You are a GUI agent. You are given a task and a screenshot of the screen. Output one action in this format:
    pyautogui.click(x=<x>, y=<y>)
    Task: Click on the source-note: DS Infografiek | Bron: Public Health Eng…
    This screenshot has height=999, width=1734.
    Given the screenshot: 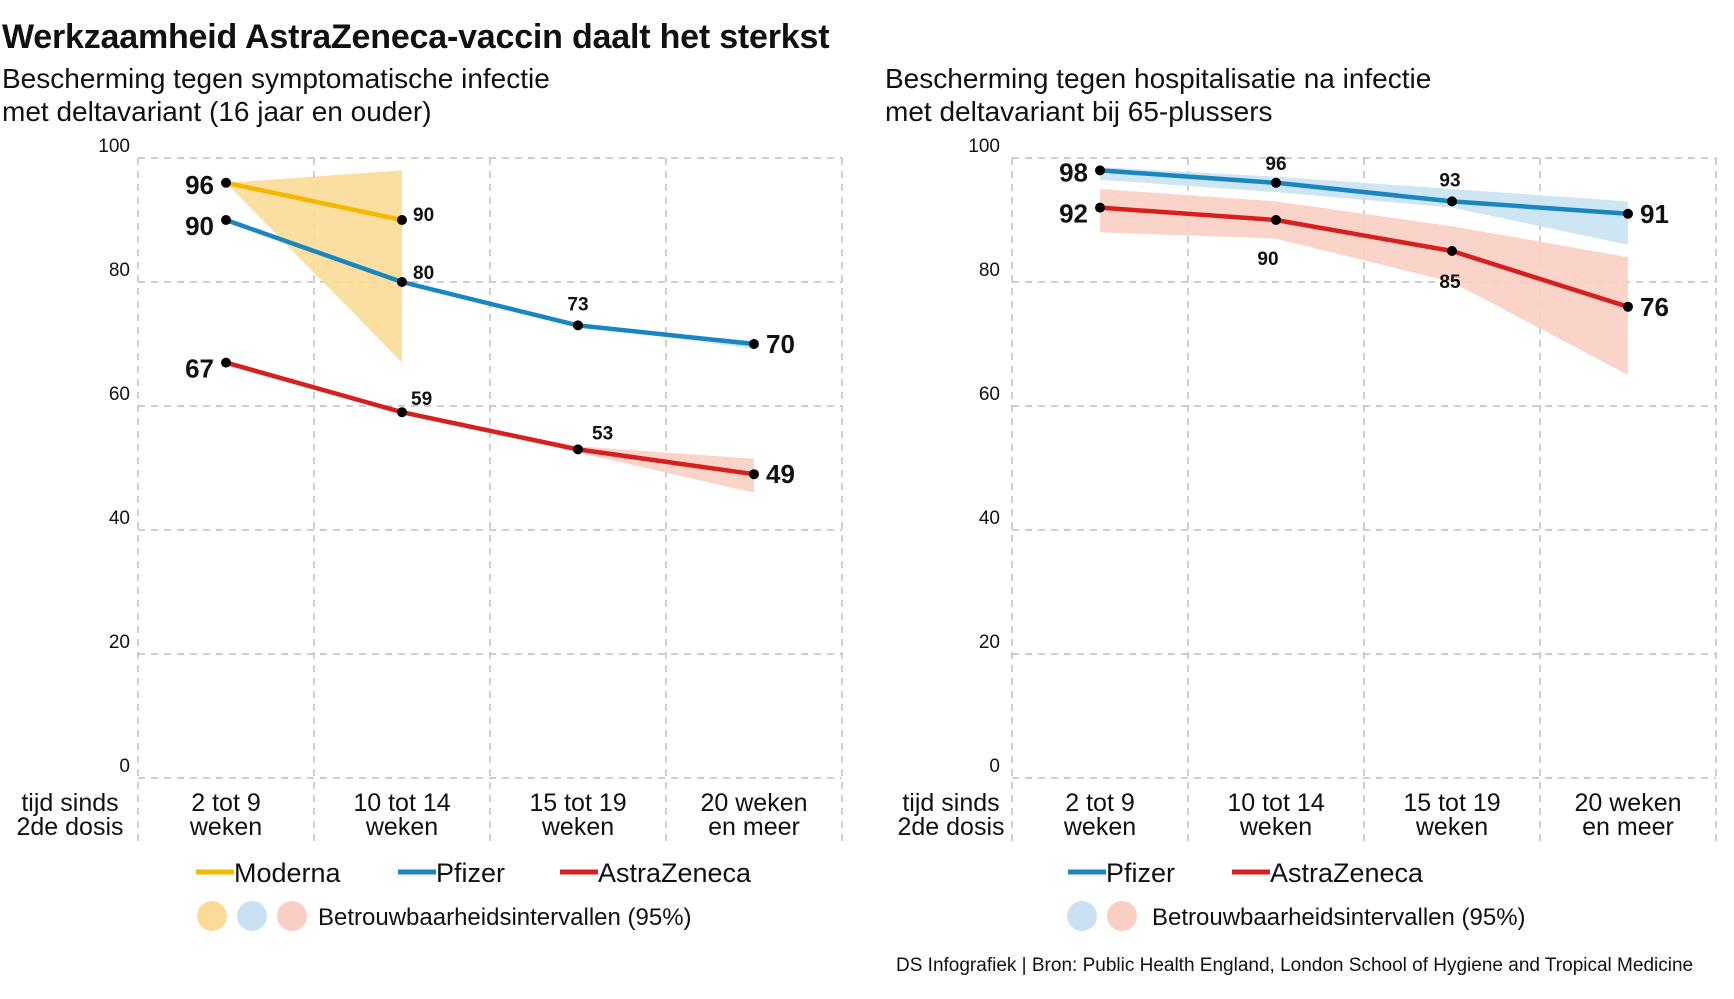 What is the action you would take?
    pyautogui.click(x=1295, y=965)
    